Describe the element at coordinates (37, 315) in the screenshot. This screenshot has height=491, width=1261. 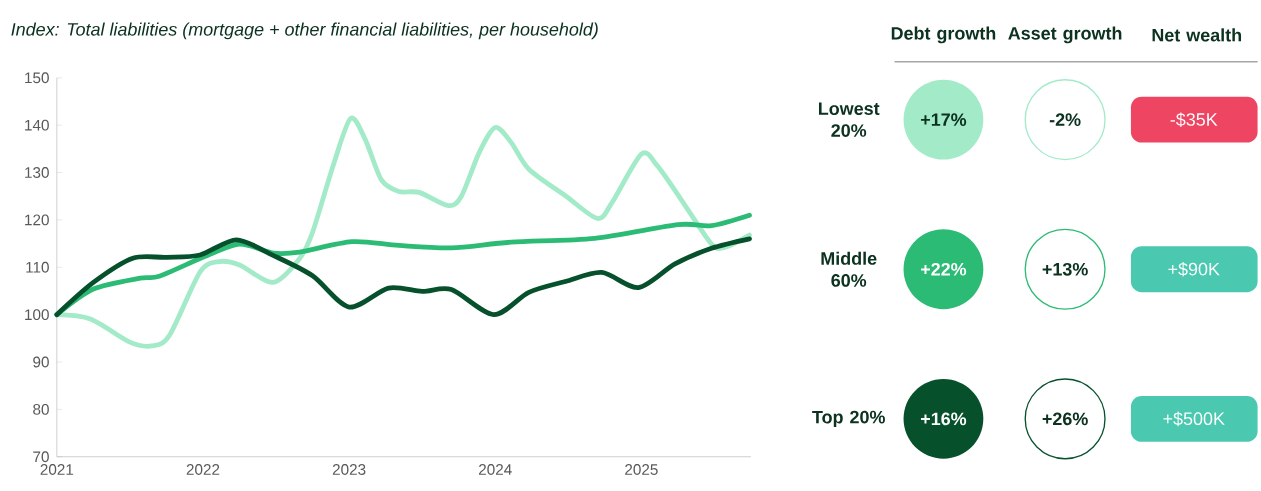
I see `y-tick-label: 100` at that location.